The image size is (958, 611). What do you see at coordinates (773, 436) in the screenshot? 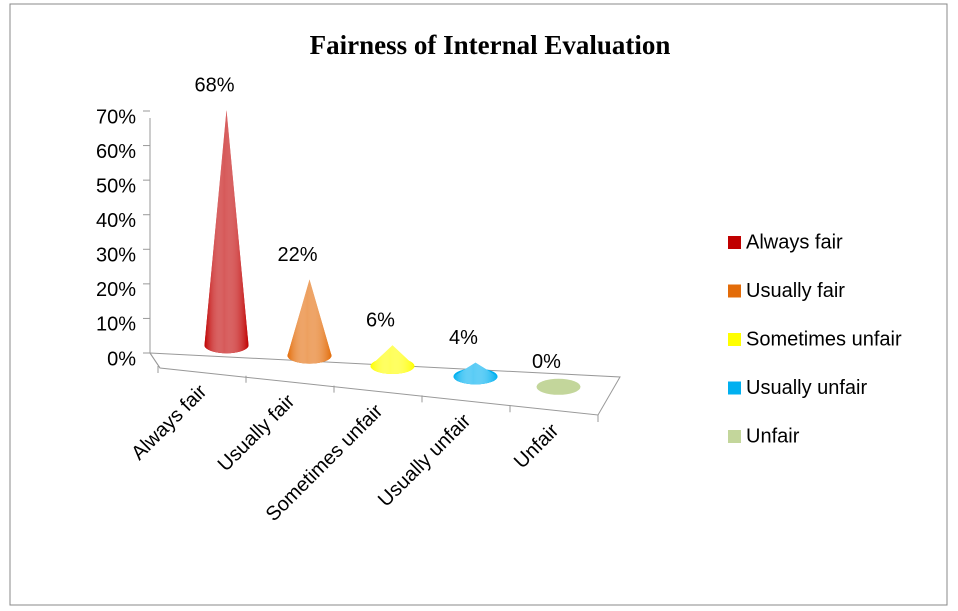
I see `legend-label: Unfair` at bounding box center [773, 436].